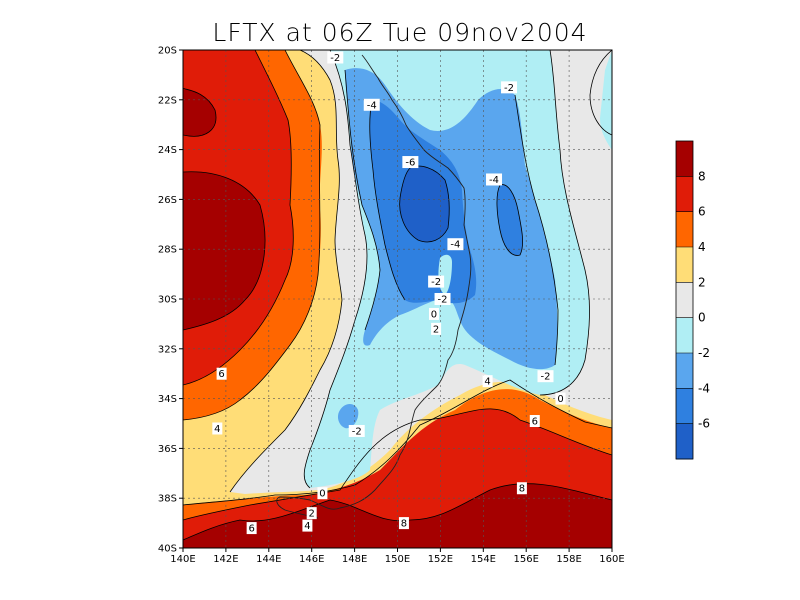 The image size is (800, 600). Describe the element at coordinates (568, 559) in the screenshot. I see `x-tick-label: 158E` at that location.